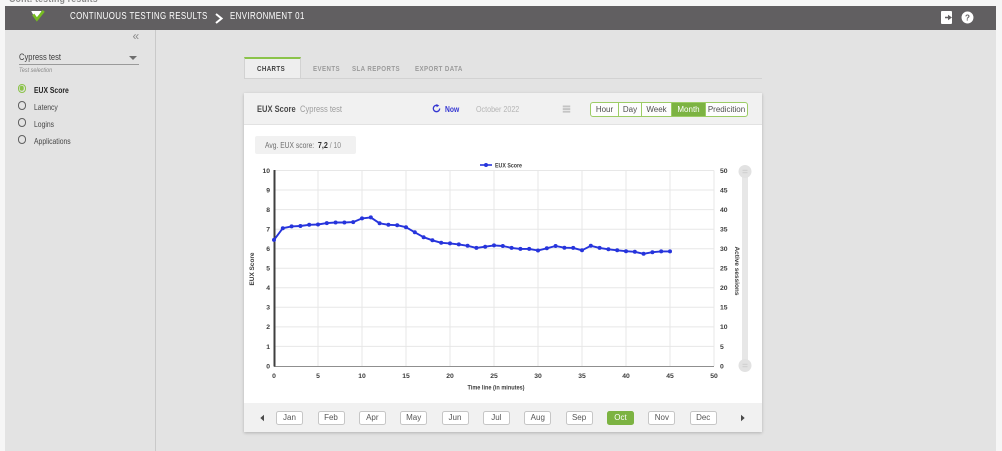 This screenshot has height=451, width=1002. I want to click on svg-text: 9, so click(268, 190).